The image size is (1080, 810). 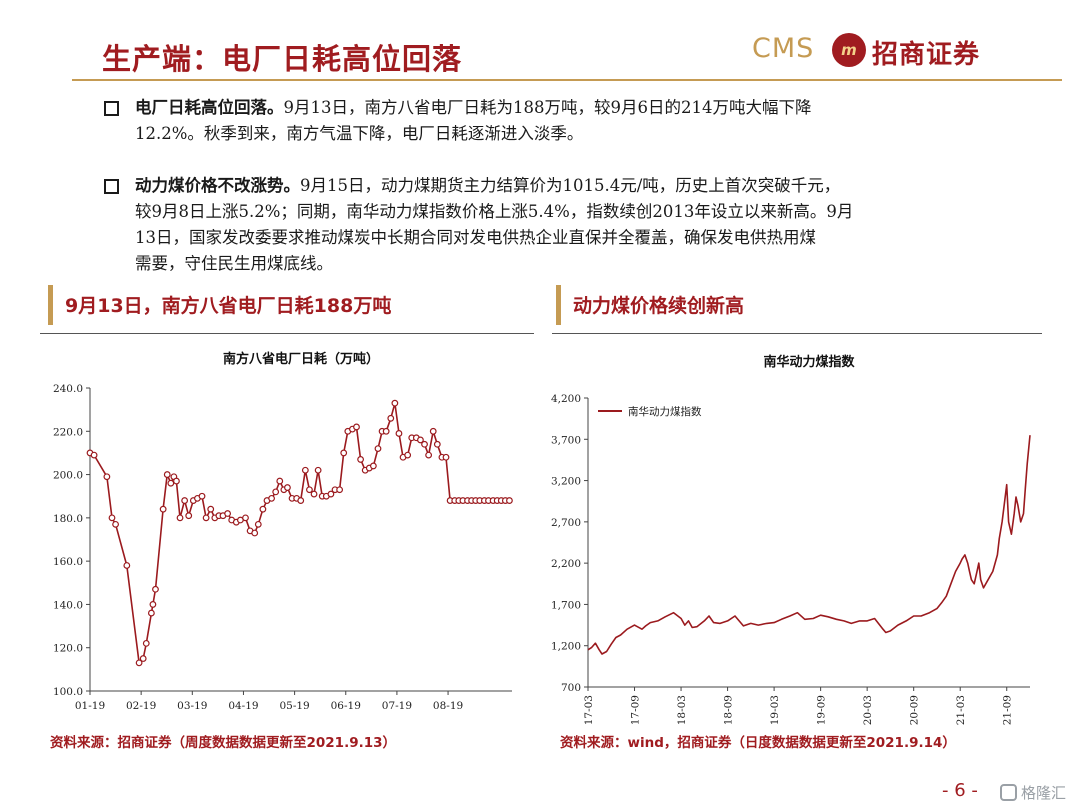 I want to click on bullet-text-line: 12.2%。秋季到来，南方气温下降，电厂日耗逐渐进入淡季。, so click(x=359, y=133).